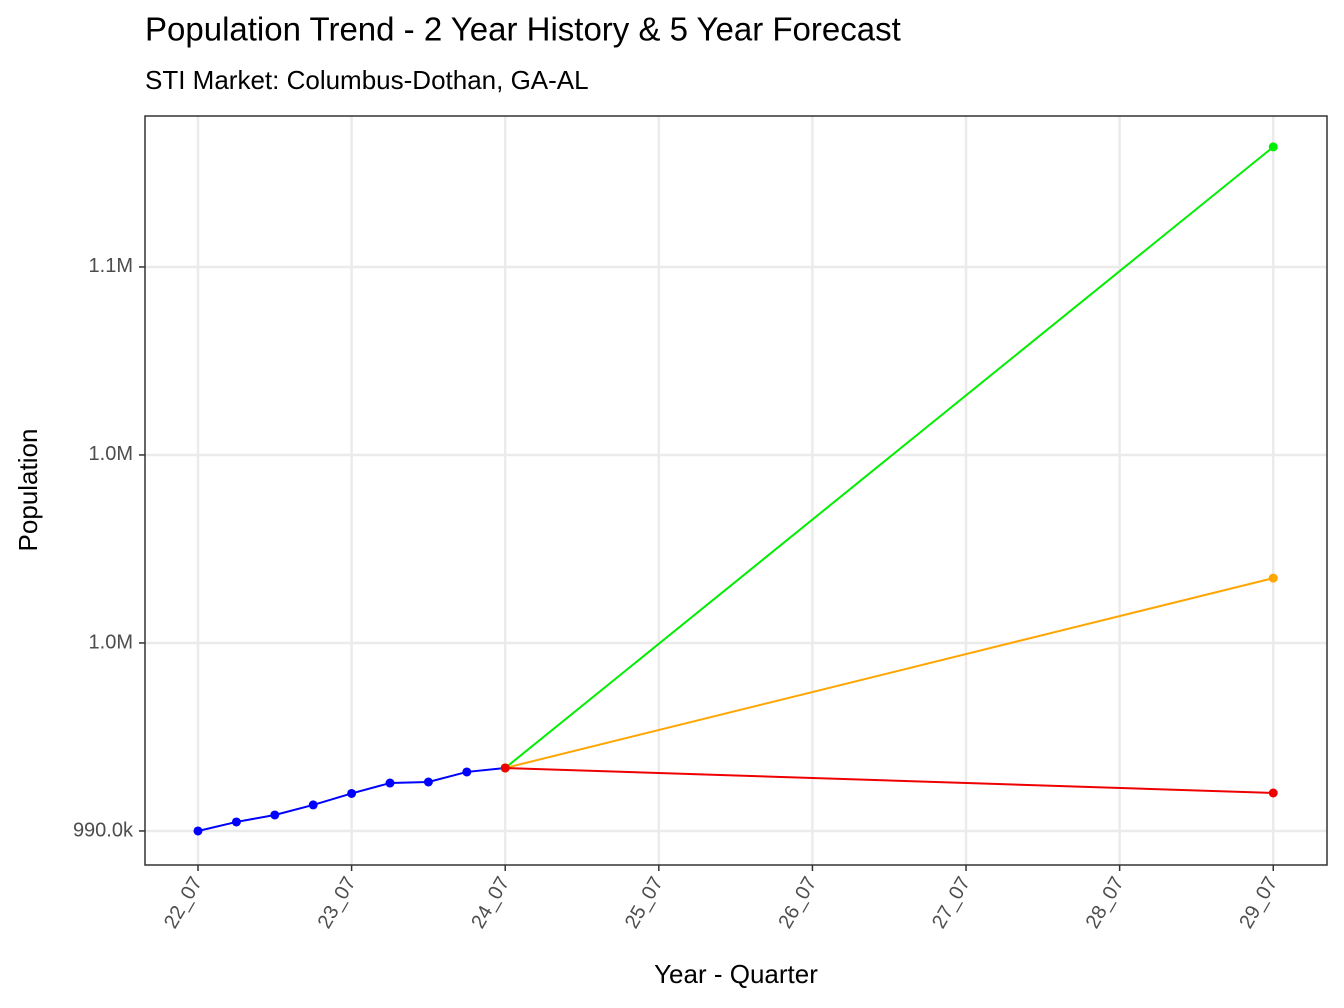 The height and width of the screenshot is (1008, 1344). Describe the element at coordinates (28, 490) in the screenshot. I see `y-axis-label: Population` at that location.